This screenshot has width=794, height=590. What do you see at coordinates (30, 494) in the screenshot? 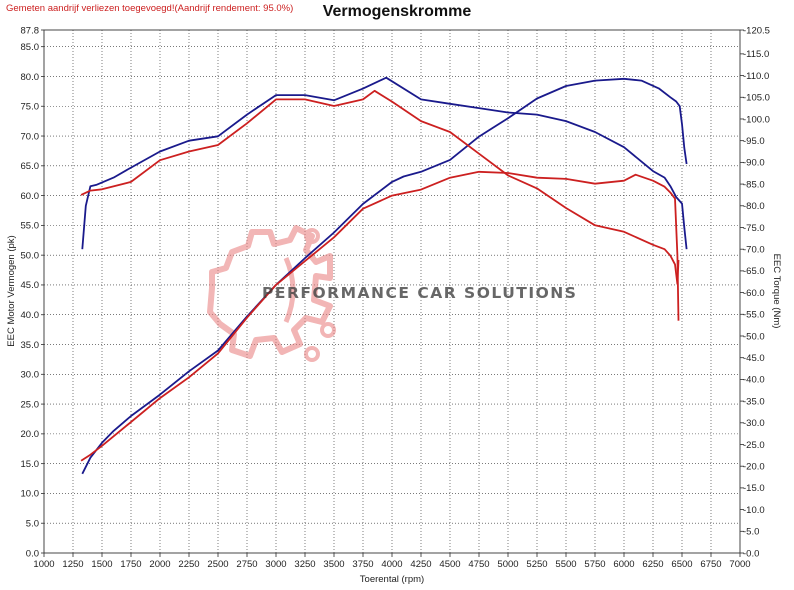
I see `y-left-tick-label: 10.0` at bounding box center [30, 494].